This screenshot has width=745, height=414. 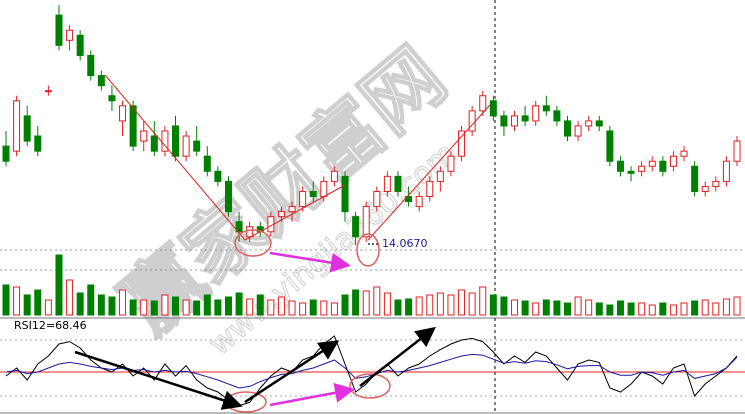 I want to click on rsi-title: RSI12=68.46, so click(x=50, y=325).